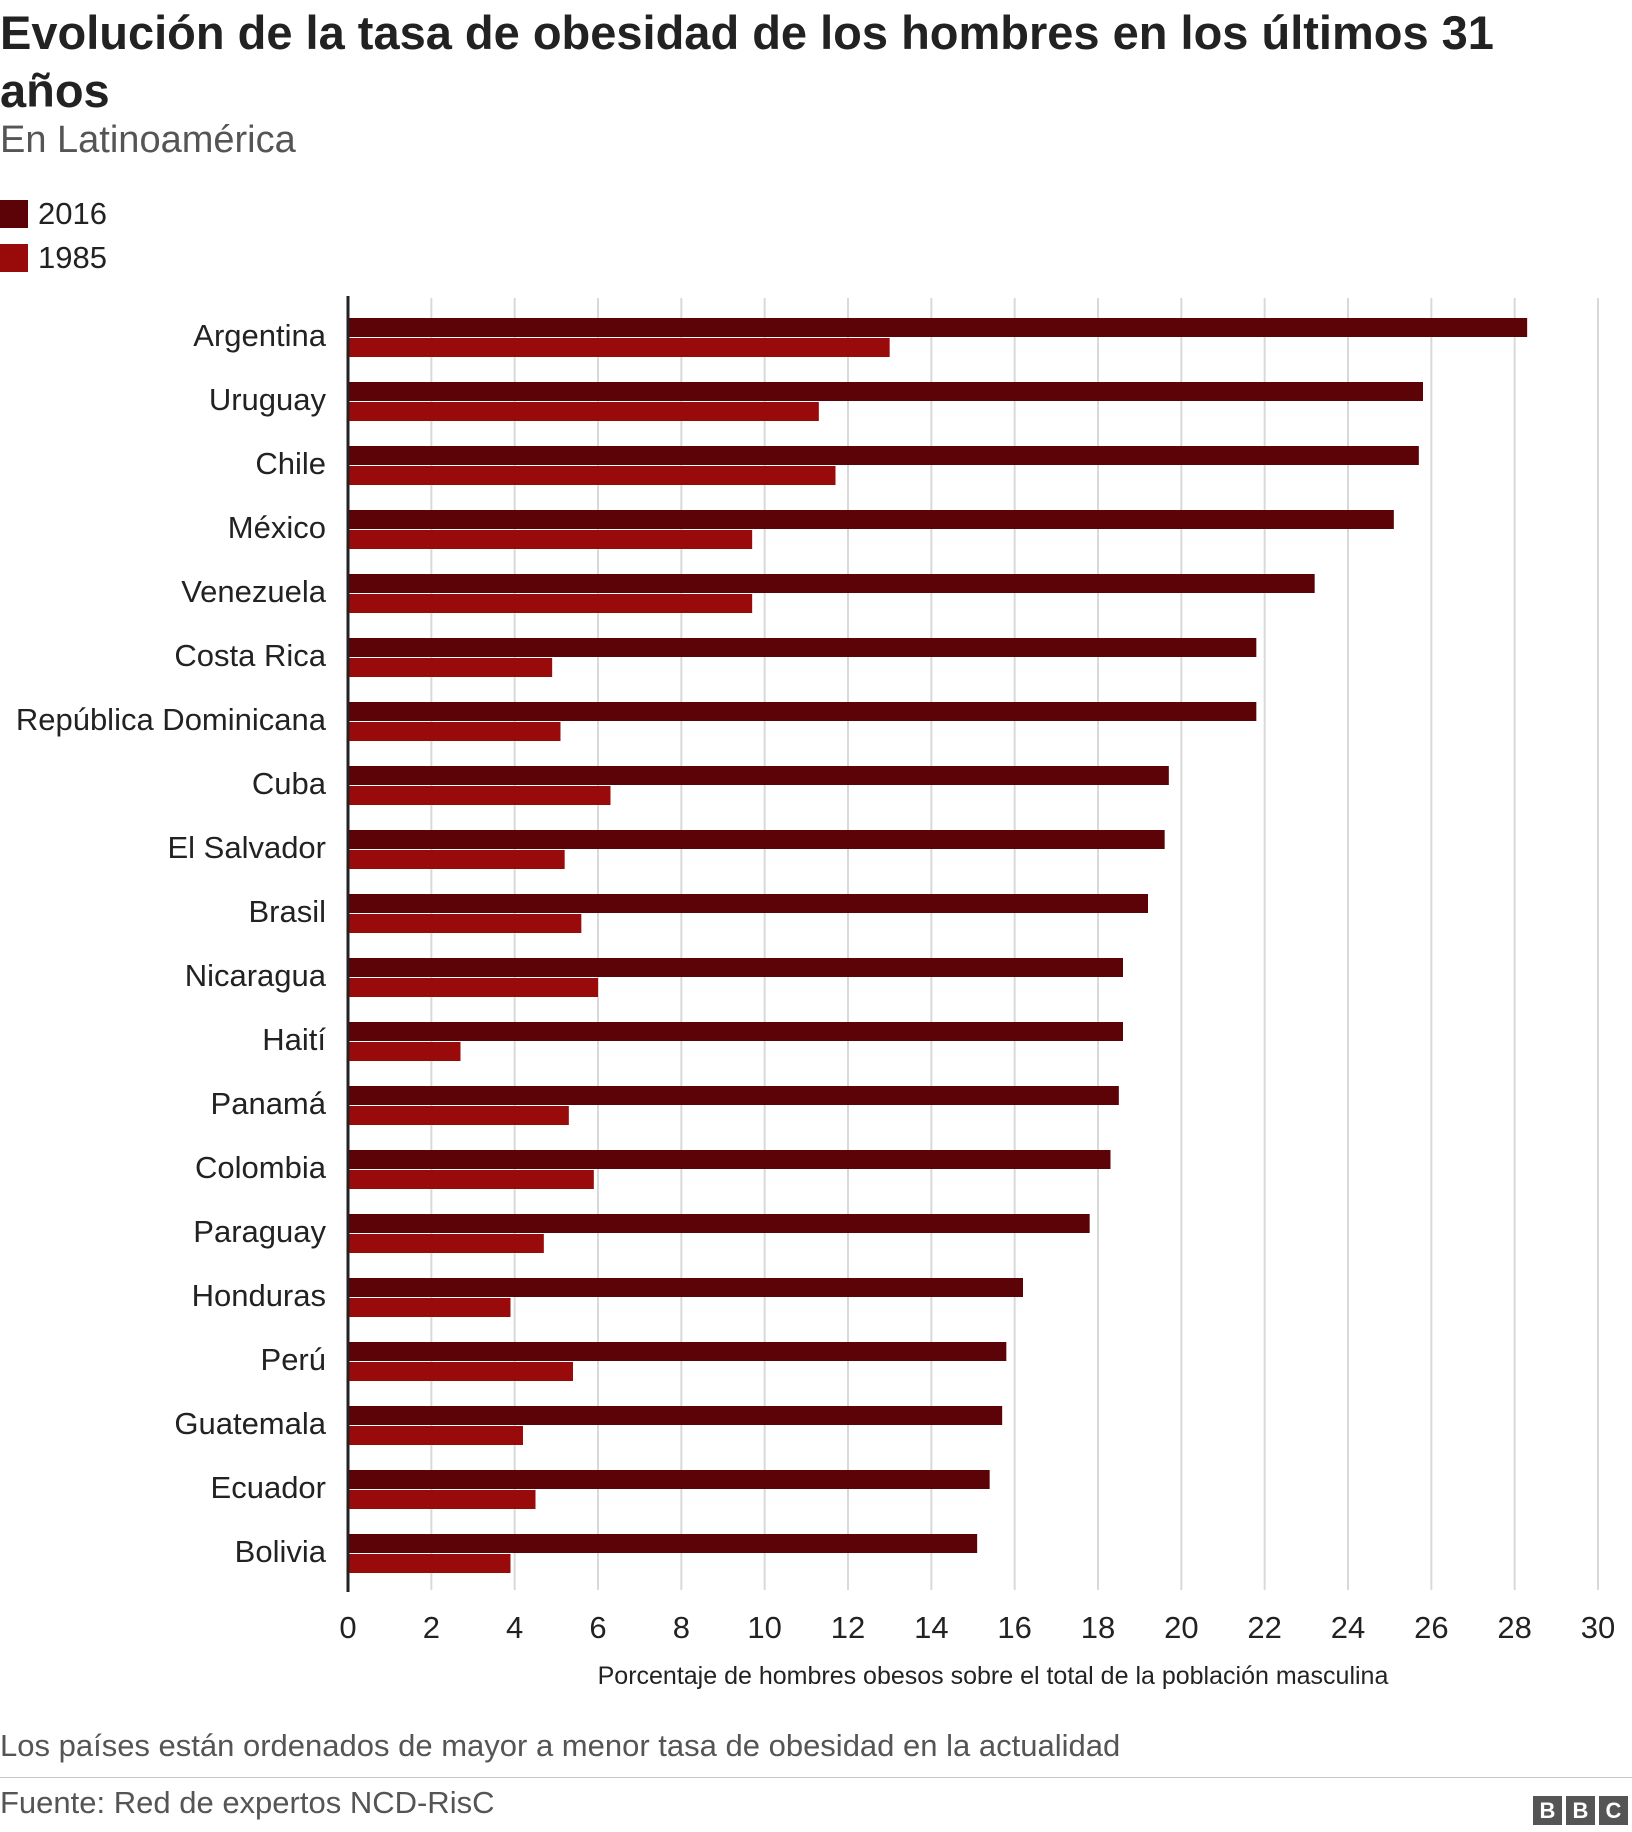 The height and width of the screenshot is (1832, 1632). I want to click on x-tick-label: 22, so click(1264, 1627).